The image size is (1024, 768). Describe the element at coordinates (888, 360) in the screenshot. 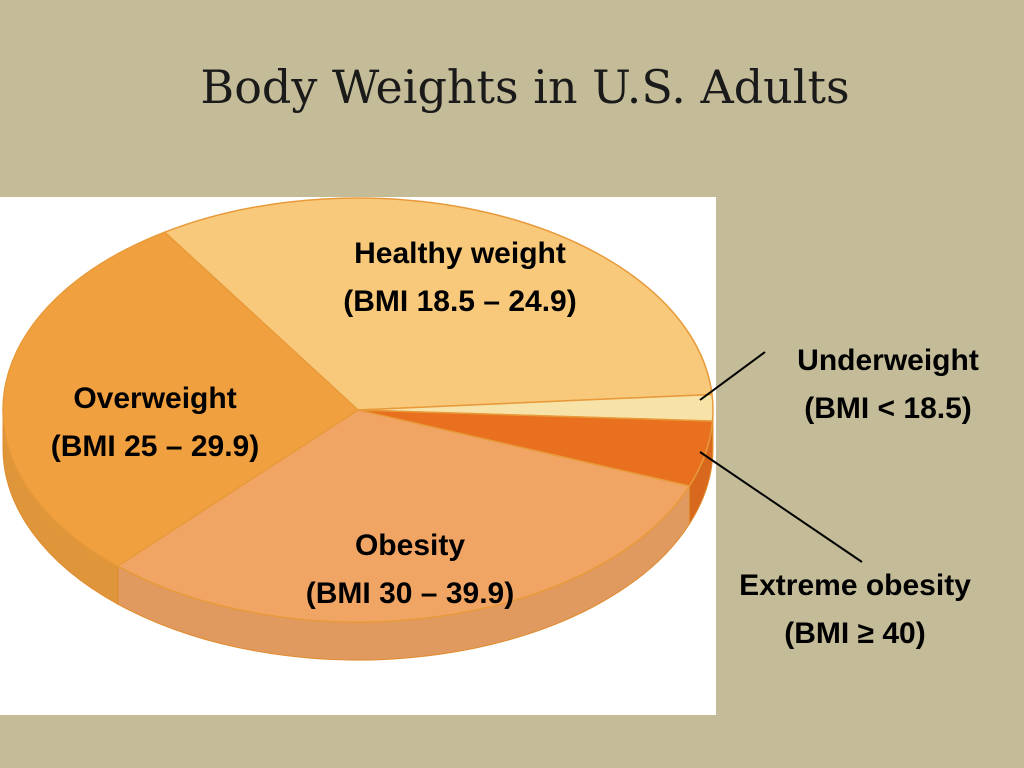

I see `slice-label: Underweight` at that location.